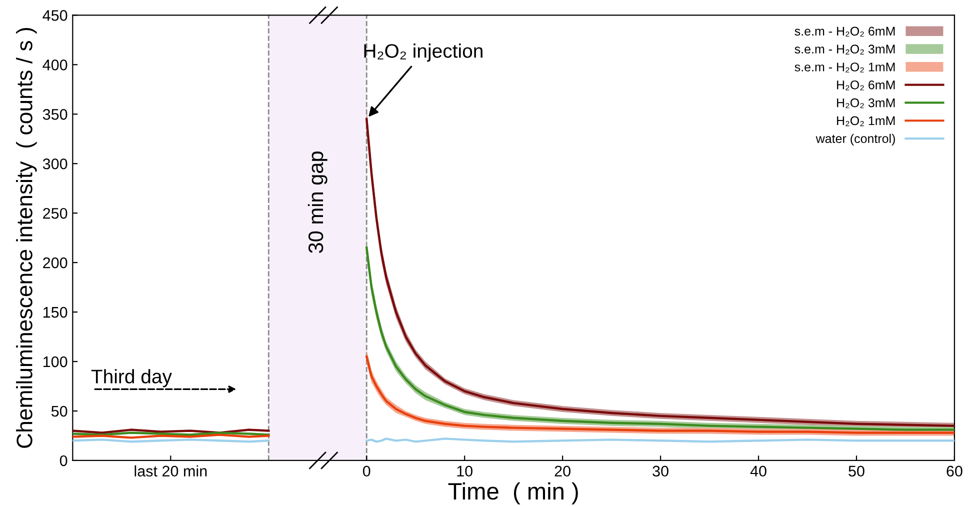  What do you see at coordinates (59, 411) in the screenshot?
I see `y-tick-label: 50` at bounding box center [59, 411].